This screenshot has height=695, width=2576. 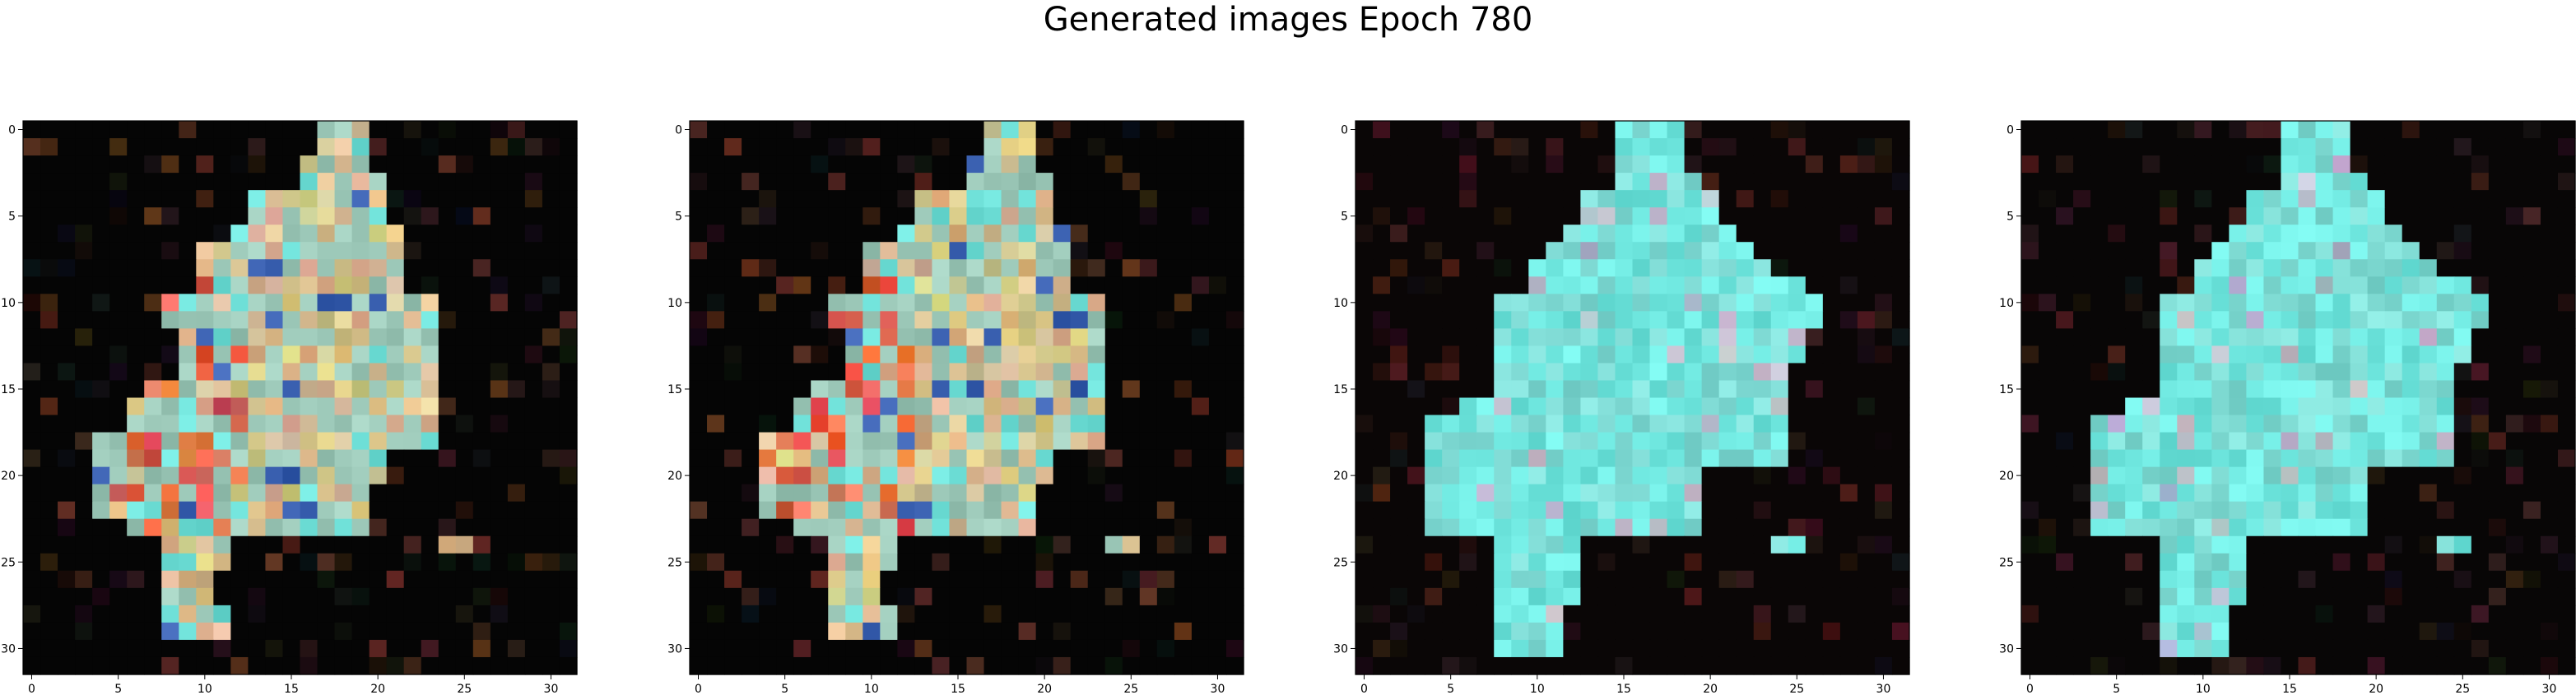 I want to click on x-tick-label: 5, so click(x=118, y=689).